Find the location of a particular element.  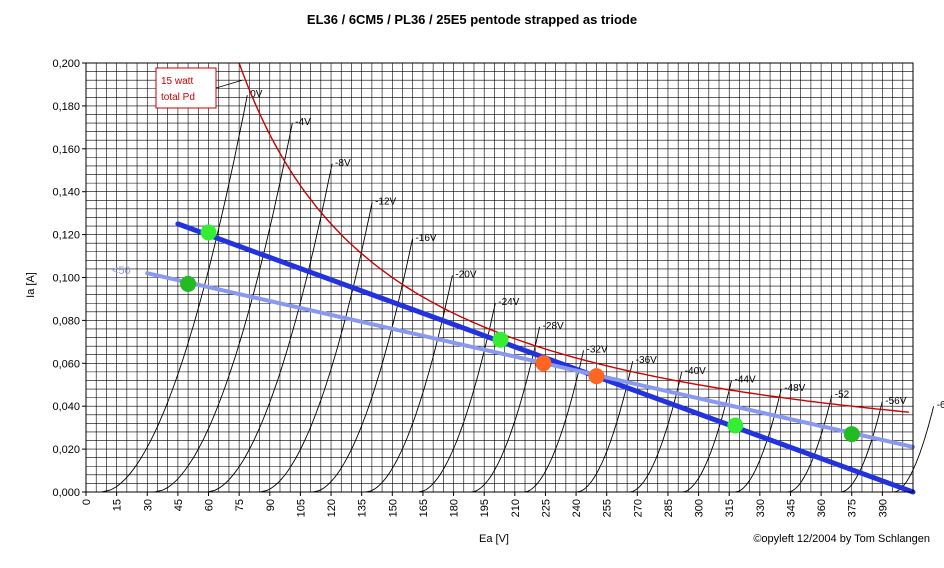

y-tick-label: 0,080 is located at coordinates (66, 321).